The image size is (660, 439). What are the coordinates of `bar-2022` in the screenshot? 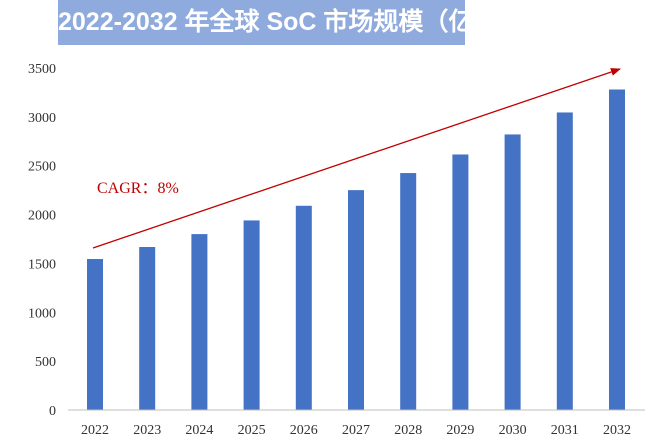 It's located at (95, 334).